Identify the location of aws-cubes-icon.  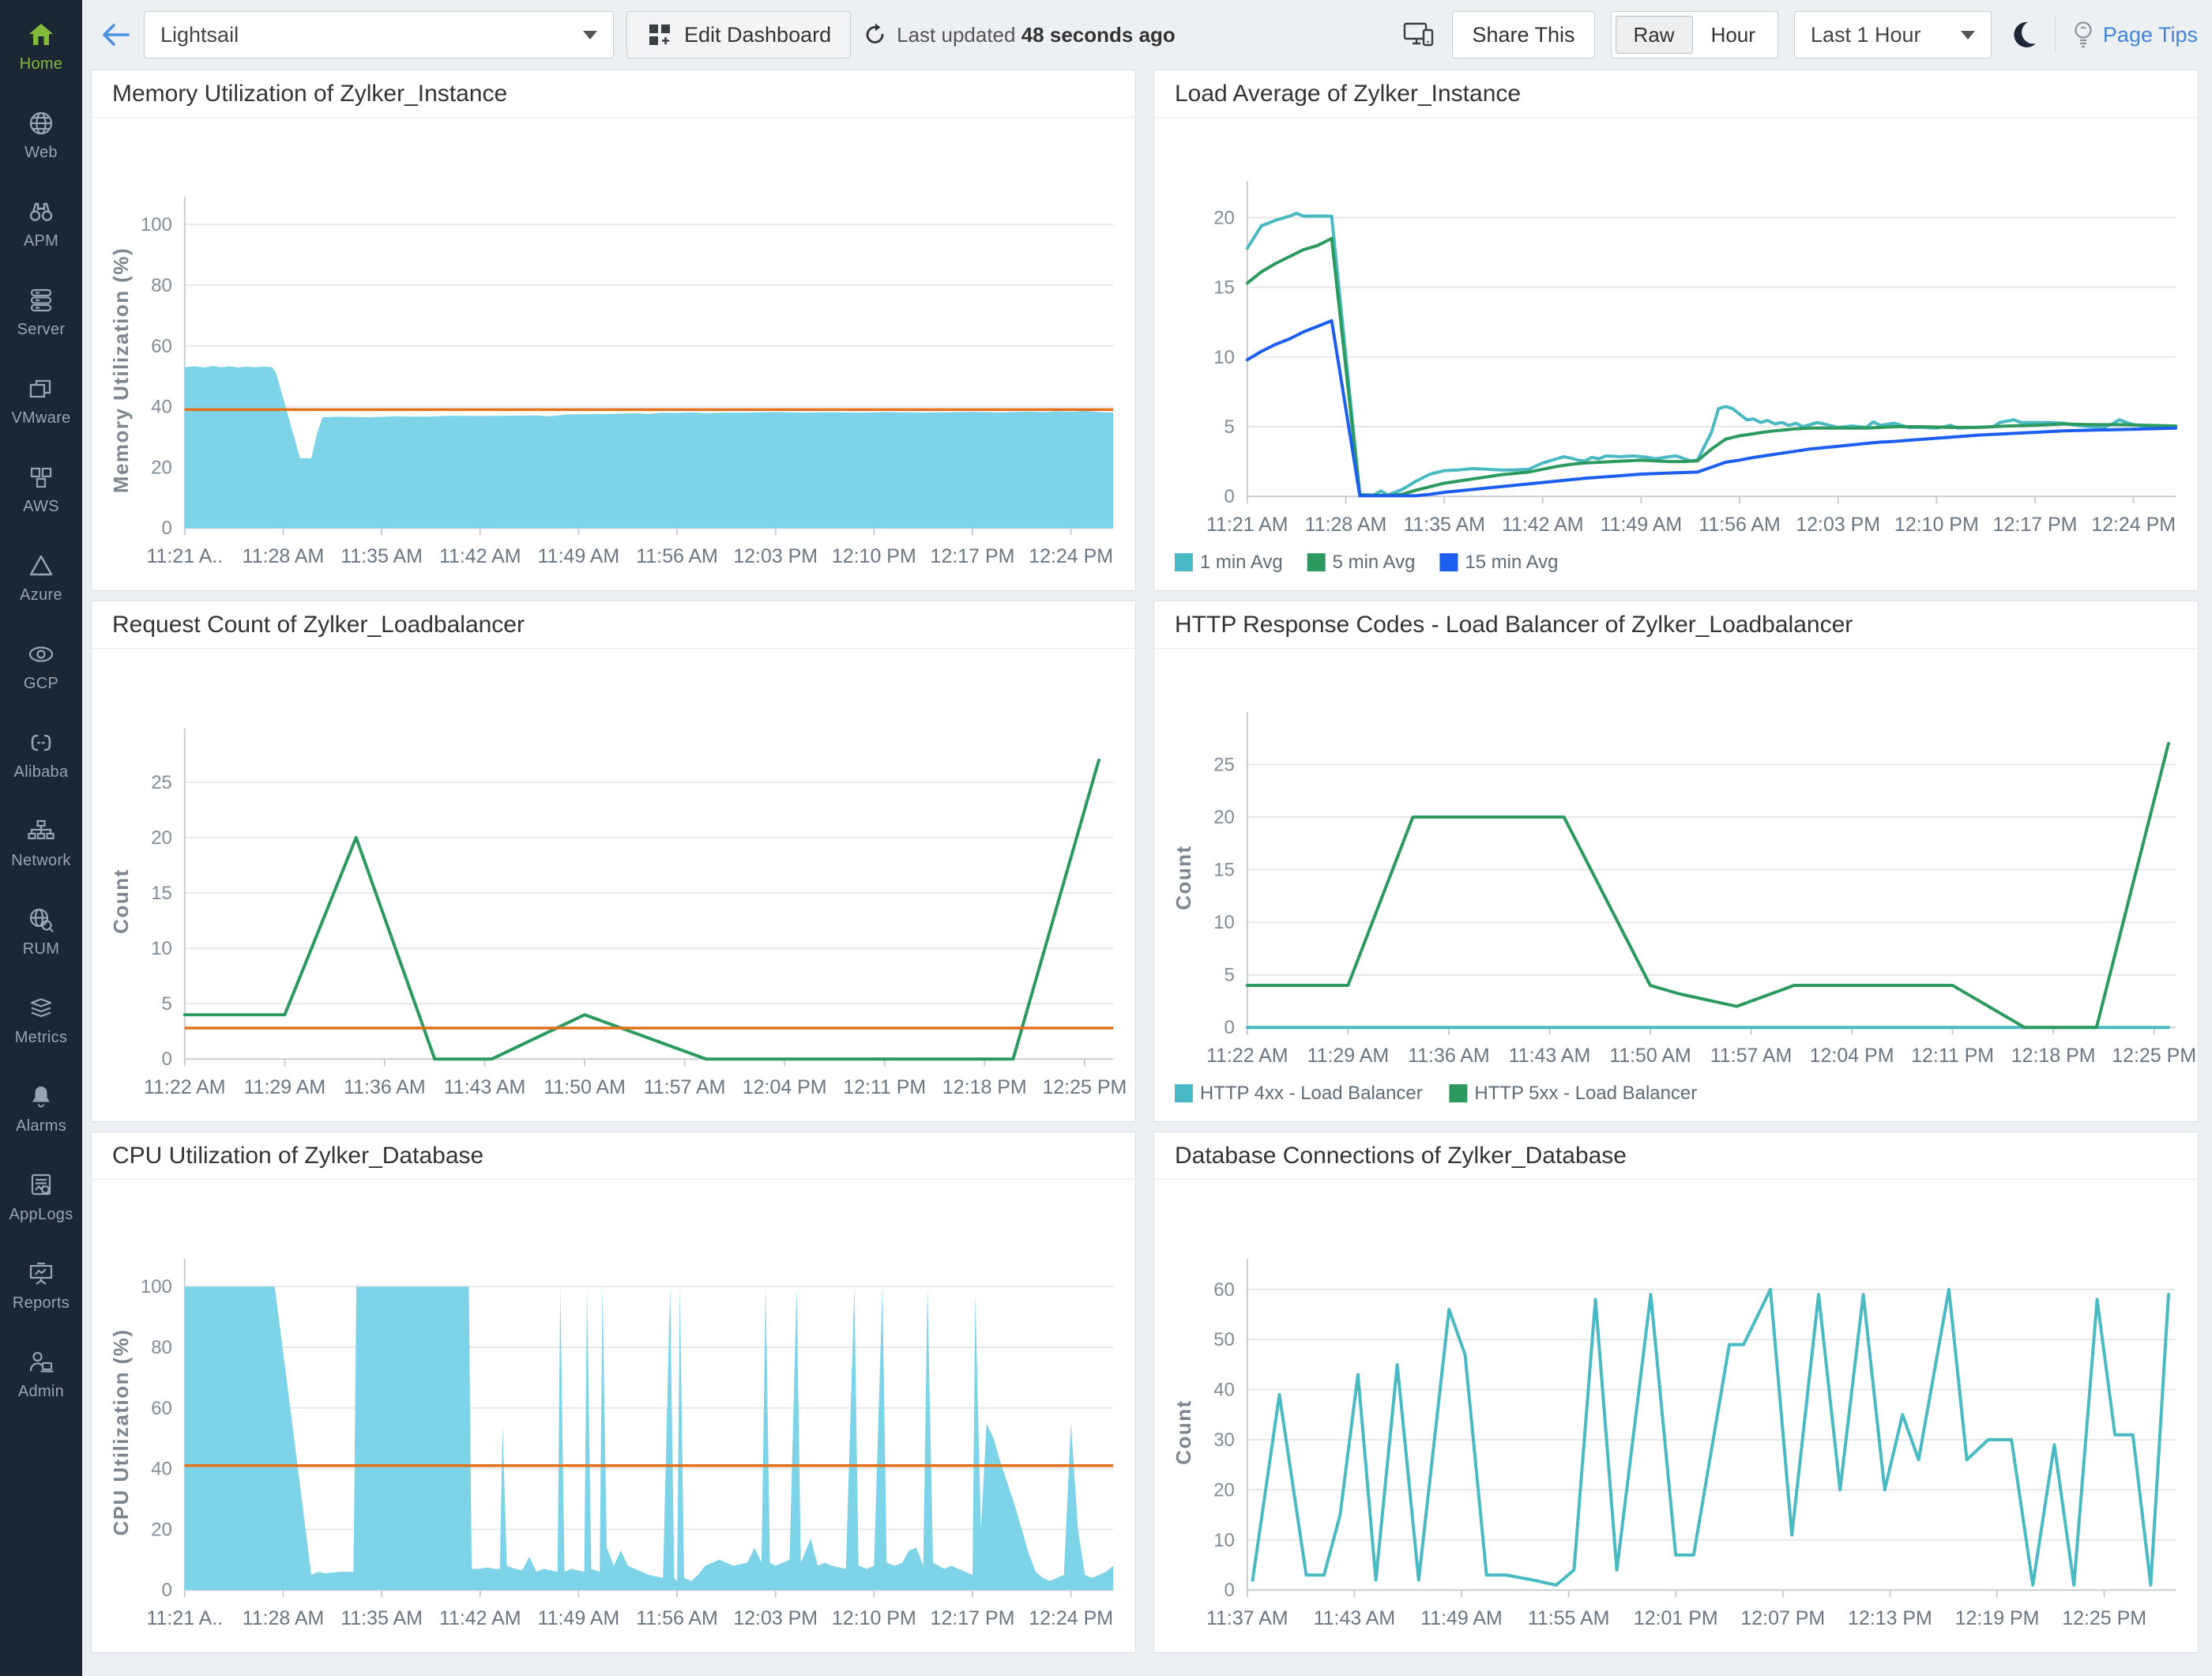
(41, 478).